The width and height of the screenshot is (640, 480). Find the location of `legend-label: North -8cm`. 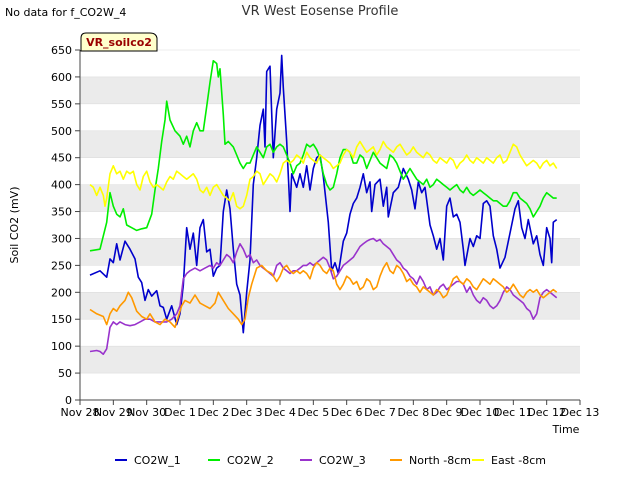

legend-label: North -8cm is located at coordinates (440, 460).